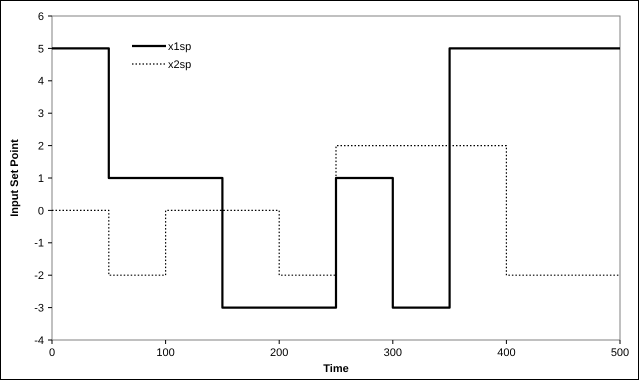 This screenshot has height=380, width=639. What do you see at coordinates (165, 353) in the screenshot?
I see `x-tick-label: 100` at bounding box center [165, 353].